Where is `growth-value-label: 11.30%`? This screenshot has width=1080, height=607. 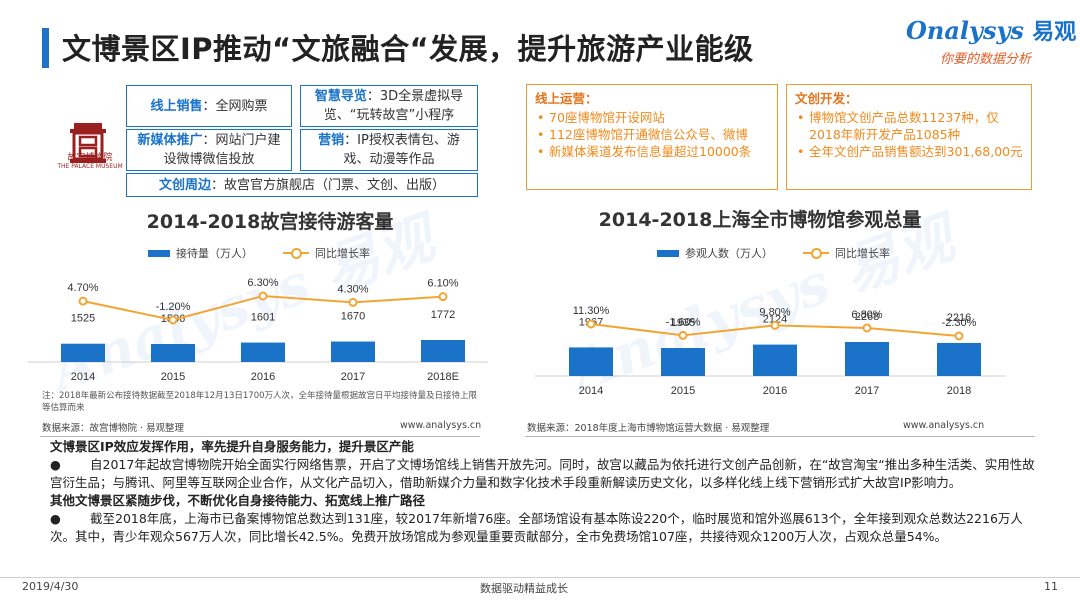
growth-value-label: 11.30% is located at coordinates (591, 311).